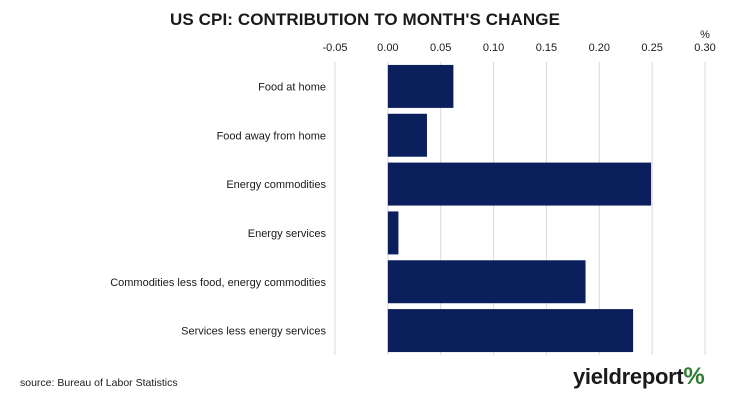 The height and width of the screenshot is (400, 730). What do you see at coordinates (493, 48) in the screenshot?
I see `x-tick-label: 0.10` at bounding box center [493, 48].